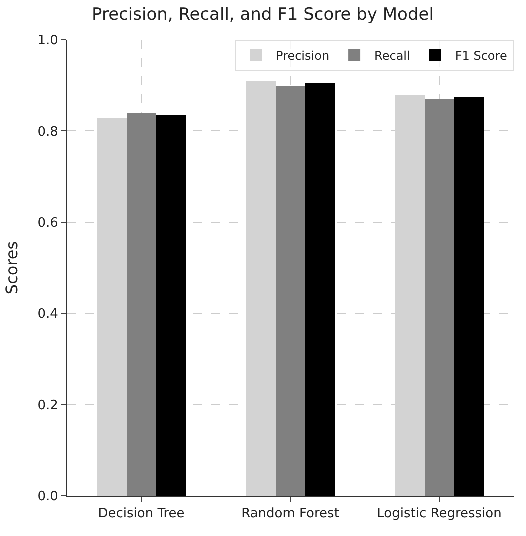 This screenshot has width=526, height=536. I want to click on x-tick-label: Decision Tree, so click(141, 514).